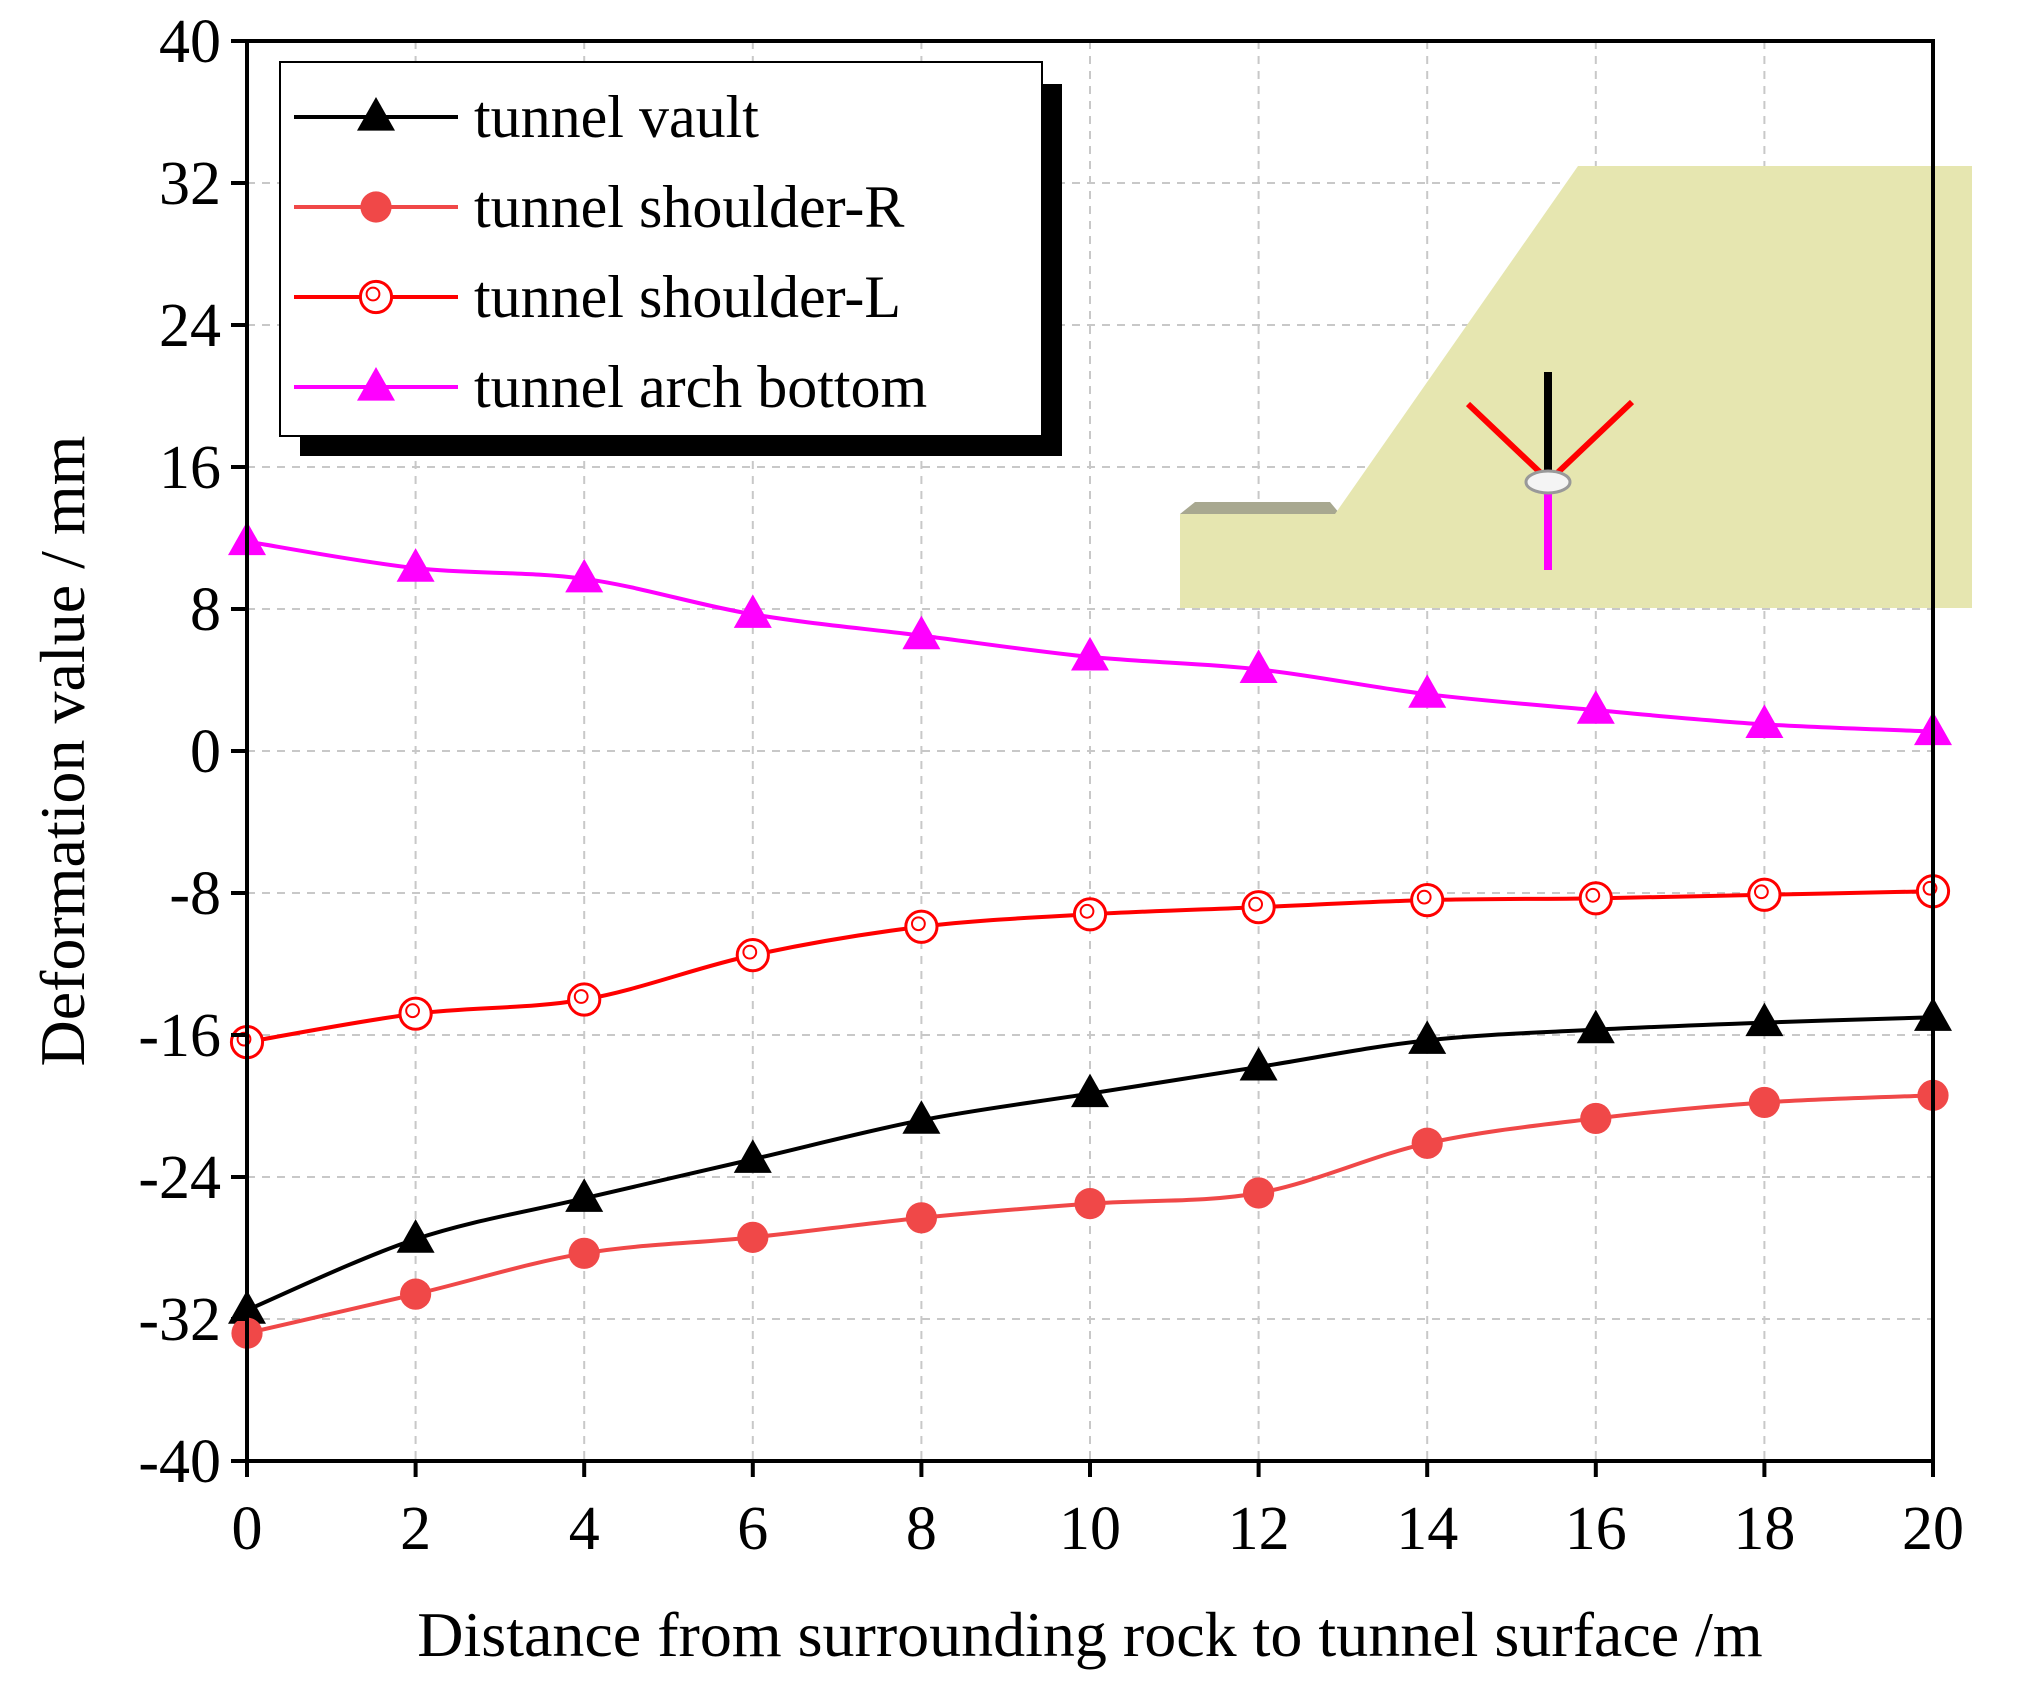 Image resolution: width=2040 pixels, height=1686 pixels. What do you see at coordinates (1427, 1529) in the screenshot?
I see `x-tick-label: 14` at bounding box center [1427, 1529].